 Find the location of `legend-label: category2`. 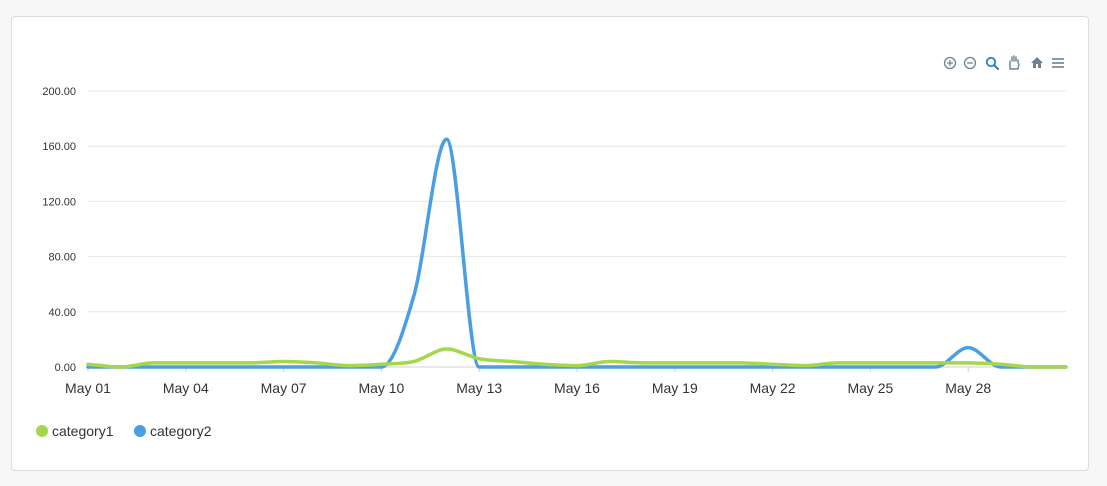

legend-label: category2 is located at coordinates (181, 431).